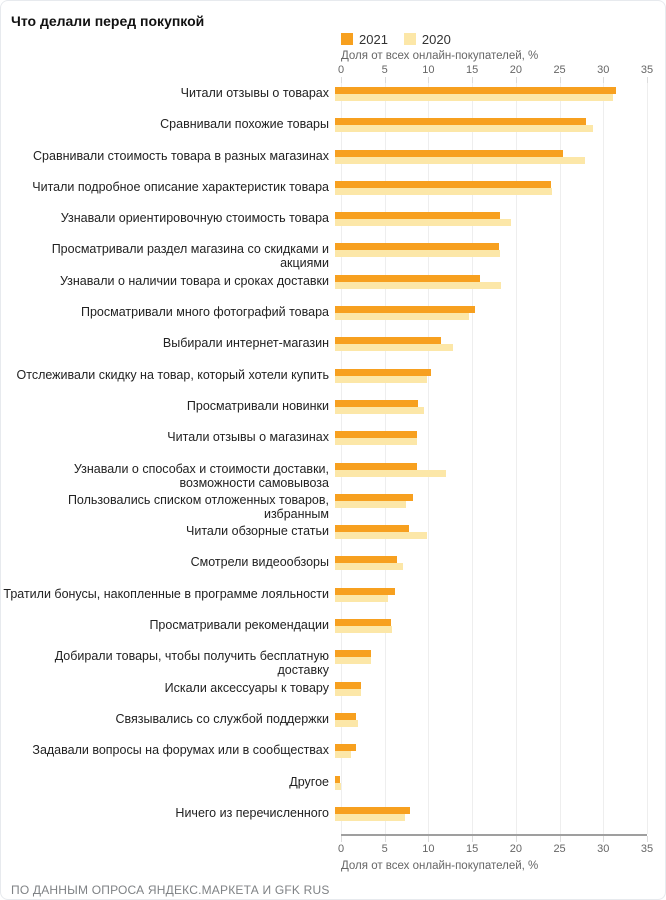 The image size is (666, 900). Describe the element at coordinates (246, 687) in the screenshot. I see `category-label: Искали аксессуары к товару` at that location.